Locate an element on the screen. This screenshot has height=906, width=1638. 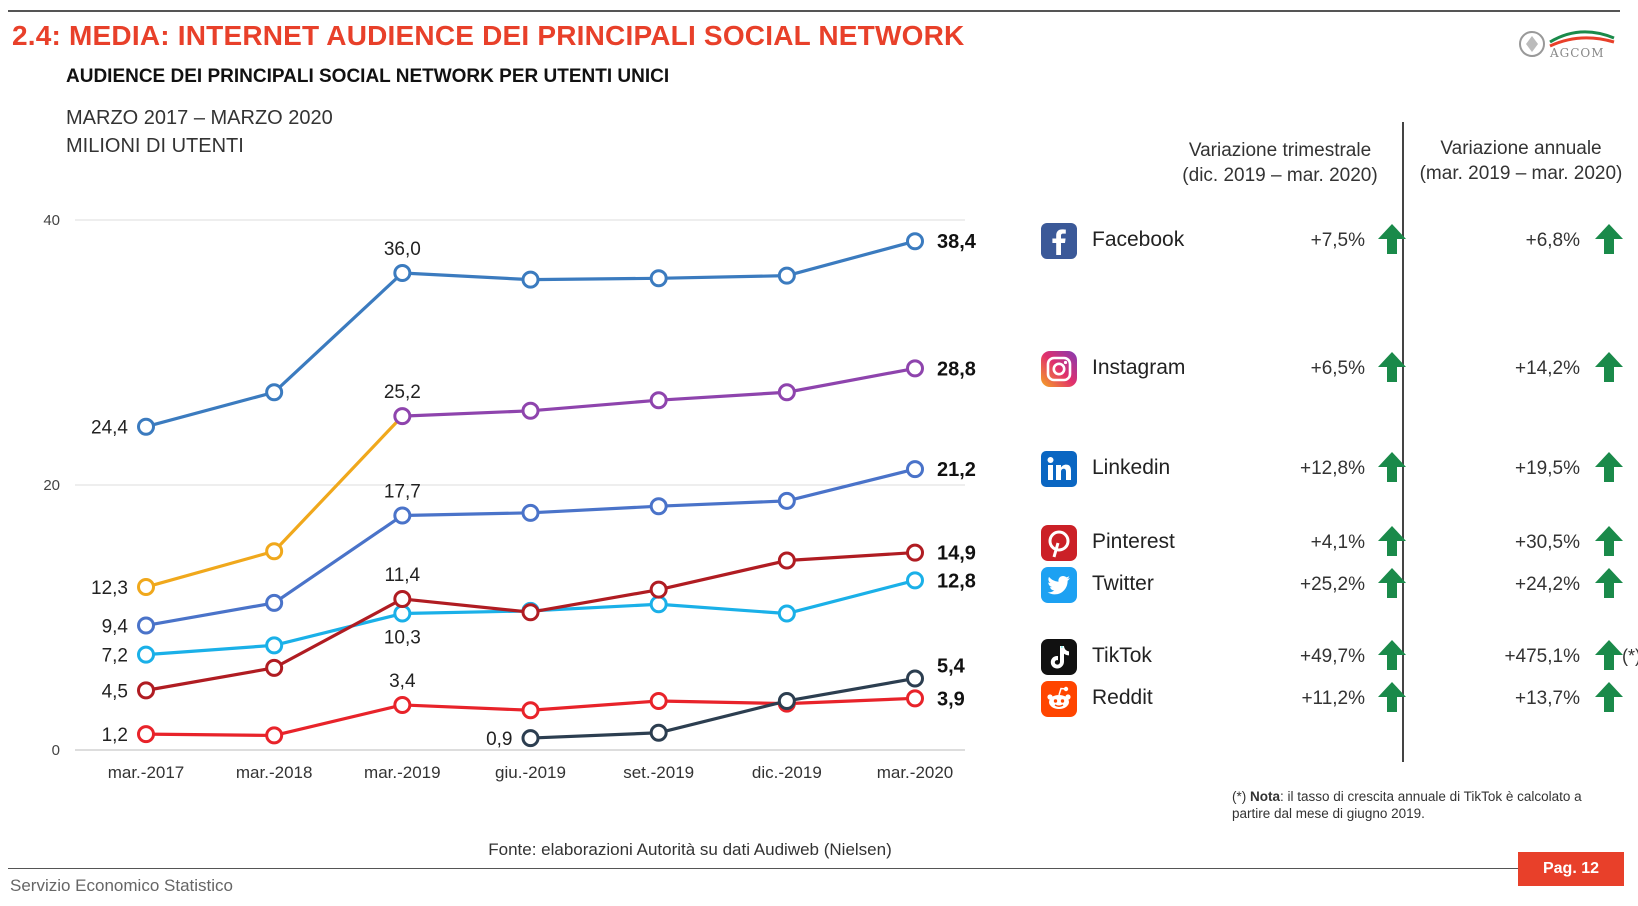
quarterly-header-title: Variazione trimestrale is located at coordinates (1280, 150).